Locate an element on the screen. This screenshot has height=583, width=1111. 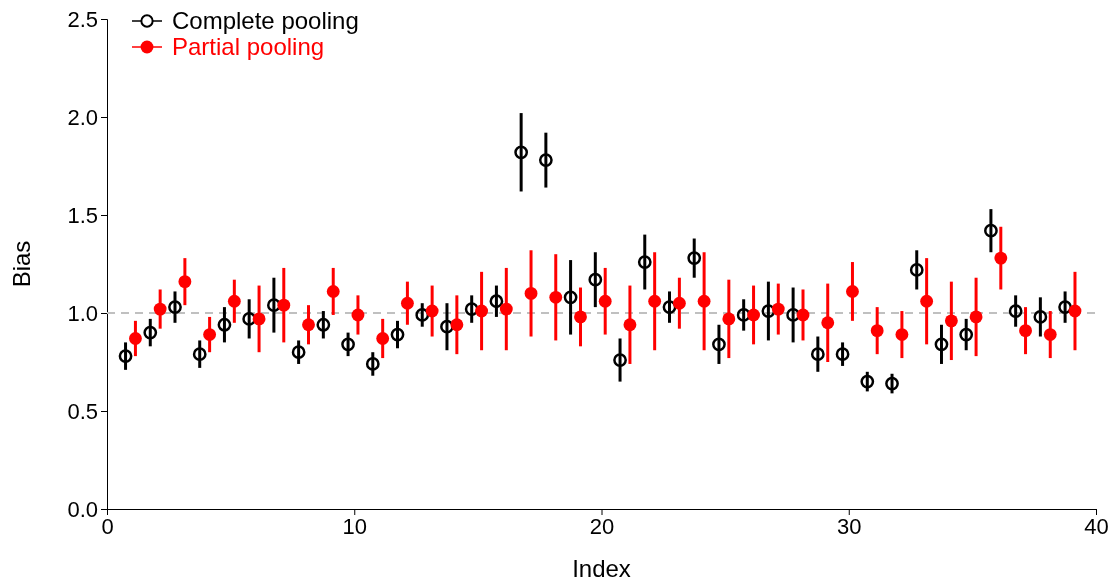
y-tick-label: 1.0 is located at coordinates (82, 313).